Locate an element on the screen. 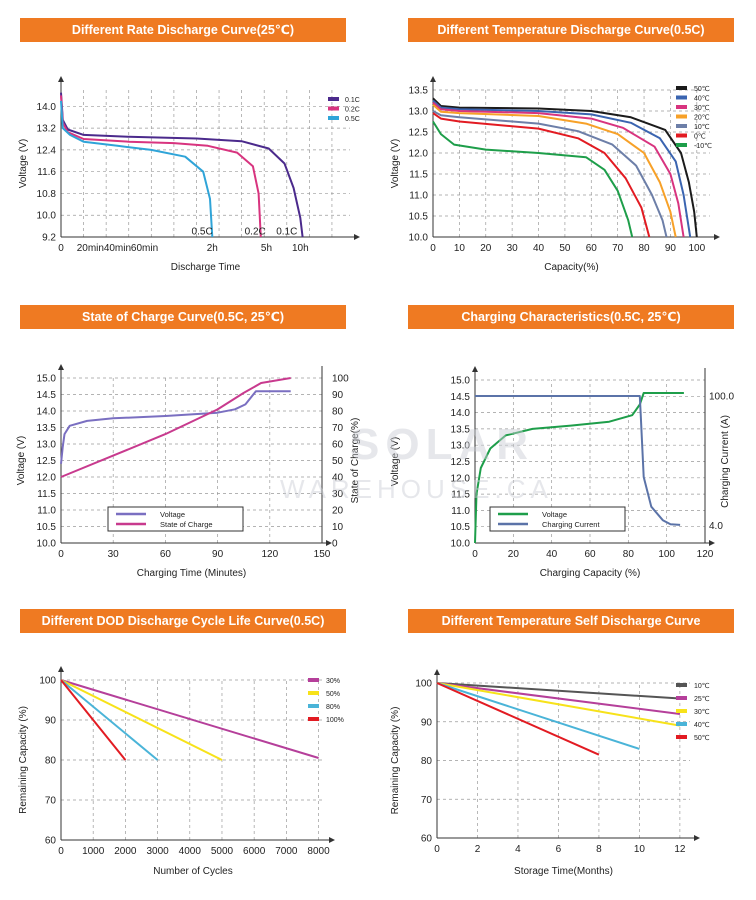  x-axis-label: Number of Cycles is located at coordinates (192, 871).